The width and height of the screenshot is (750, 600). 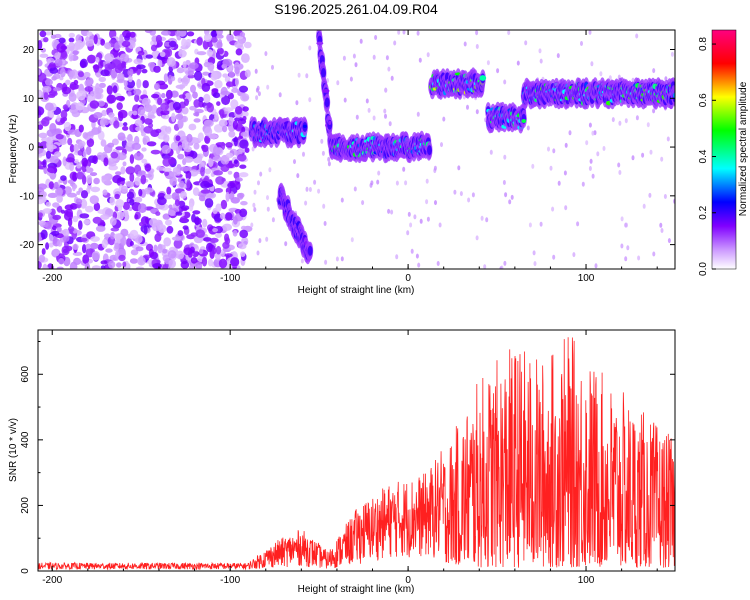 What do you see at coordinates (25, 505) in the screenshot?
I see `y-tick-label: 200` at bounding box center [25, 505].